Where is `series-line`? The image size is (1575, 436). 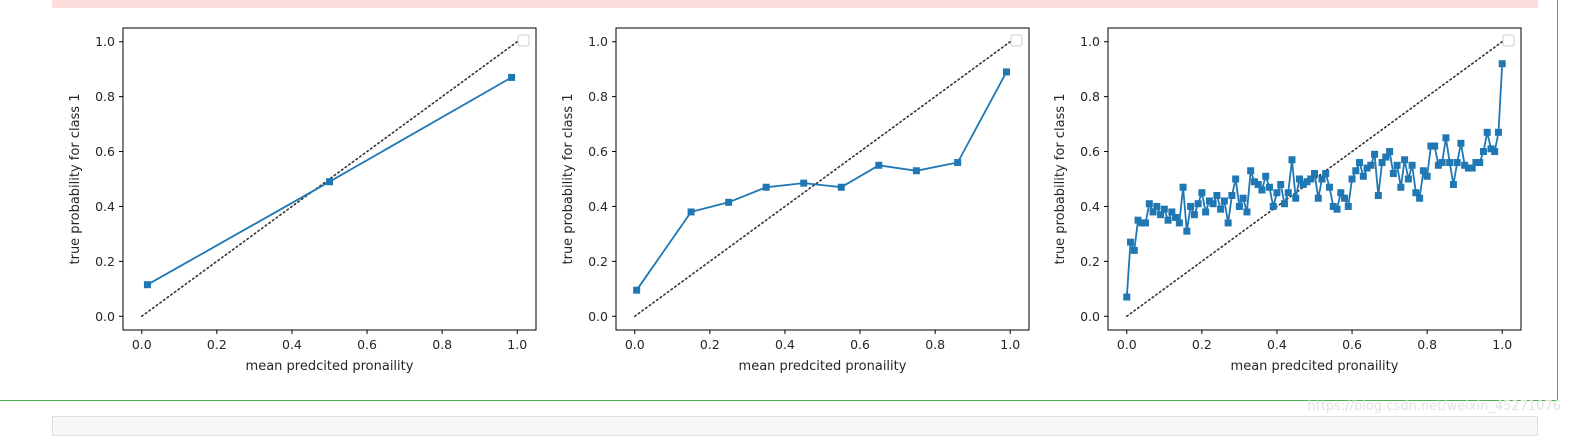
series-line is located at coordinates (821, 181).